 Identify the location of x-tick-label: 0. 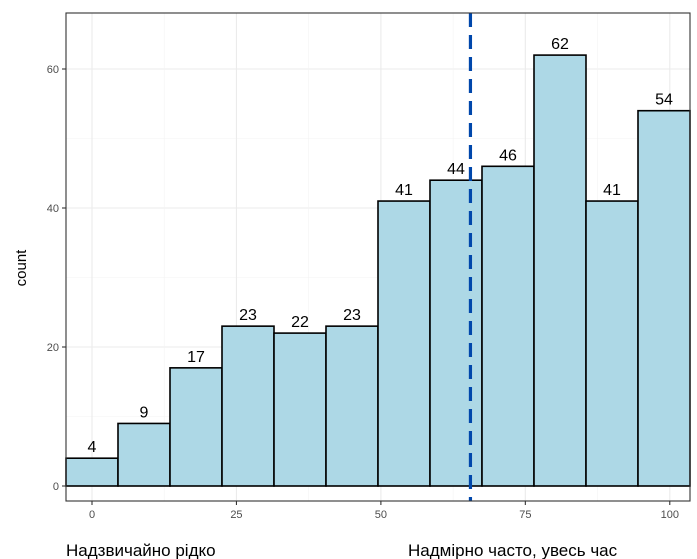
(92, 515).